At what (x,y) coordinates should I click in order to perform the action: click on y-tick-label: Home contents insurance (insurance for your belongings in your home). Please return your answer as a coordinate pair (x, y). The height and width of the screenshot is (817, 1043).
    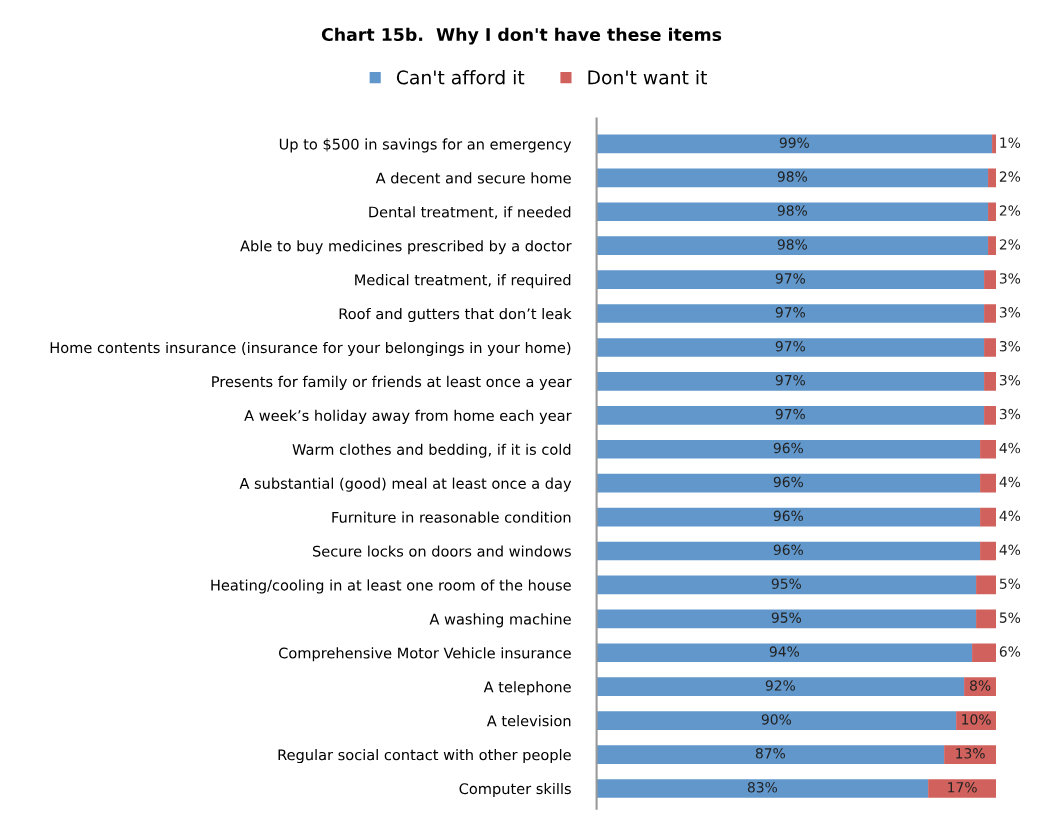
    Looking at the image, I should click on (310, 349).